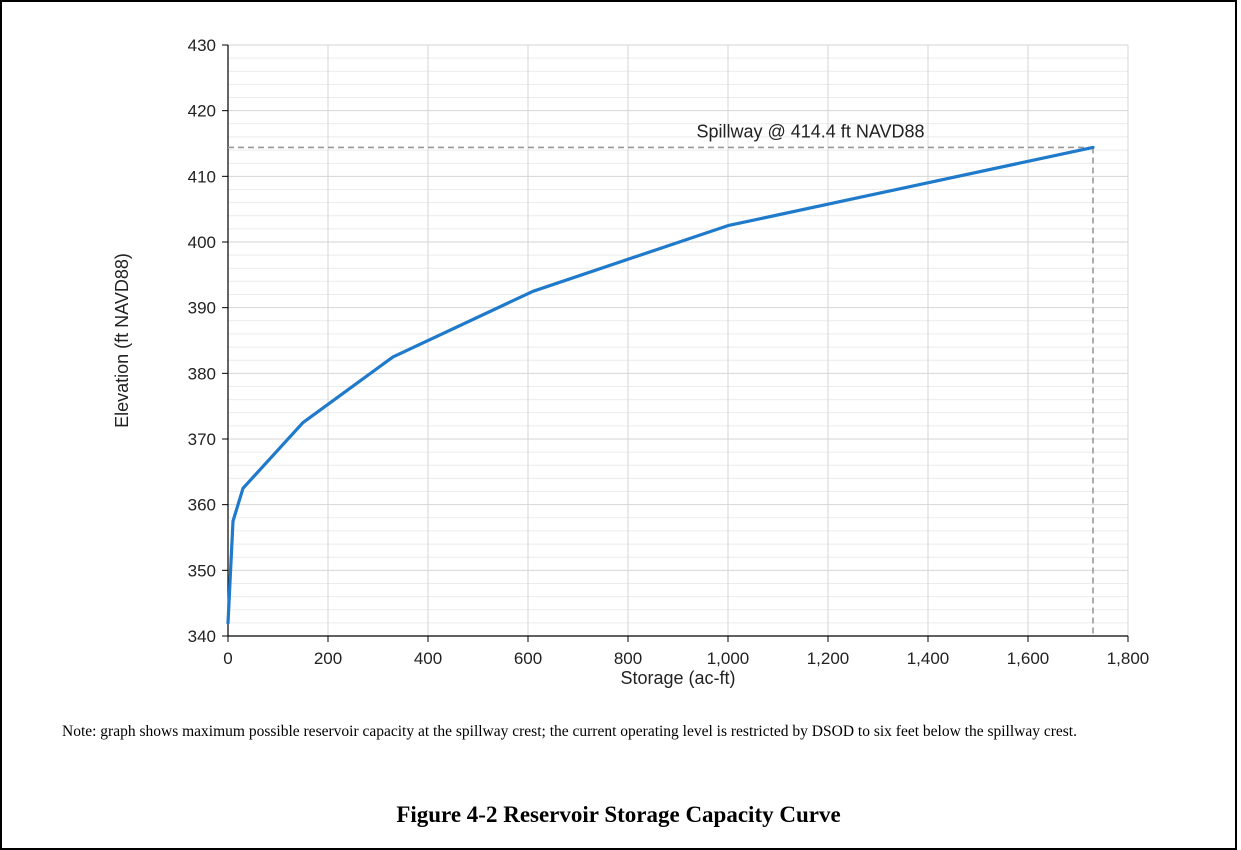 Image resolution: width=1241 pixels, height=850 pixels. What do you see at coordinates (1028, 658) in the screenshot?
I see `x-tick-label: 1,600` at bounding box center [1028, 658].